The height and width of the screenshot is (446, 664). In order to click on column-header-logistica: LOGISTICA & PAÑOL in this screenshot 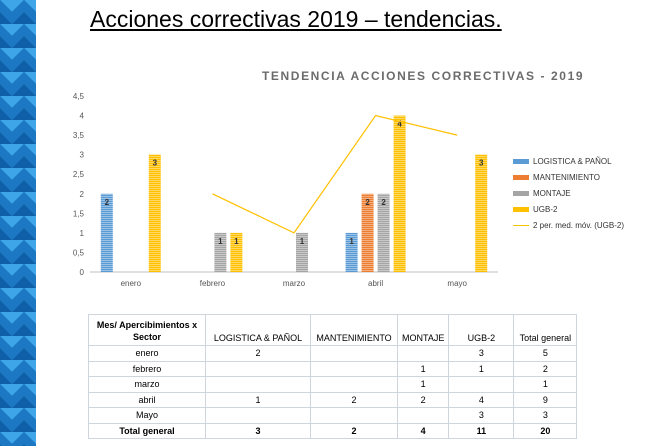, I will do `click(258, 330)`.